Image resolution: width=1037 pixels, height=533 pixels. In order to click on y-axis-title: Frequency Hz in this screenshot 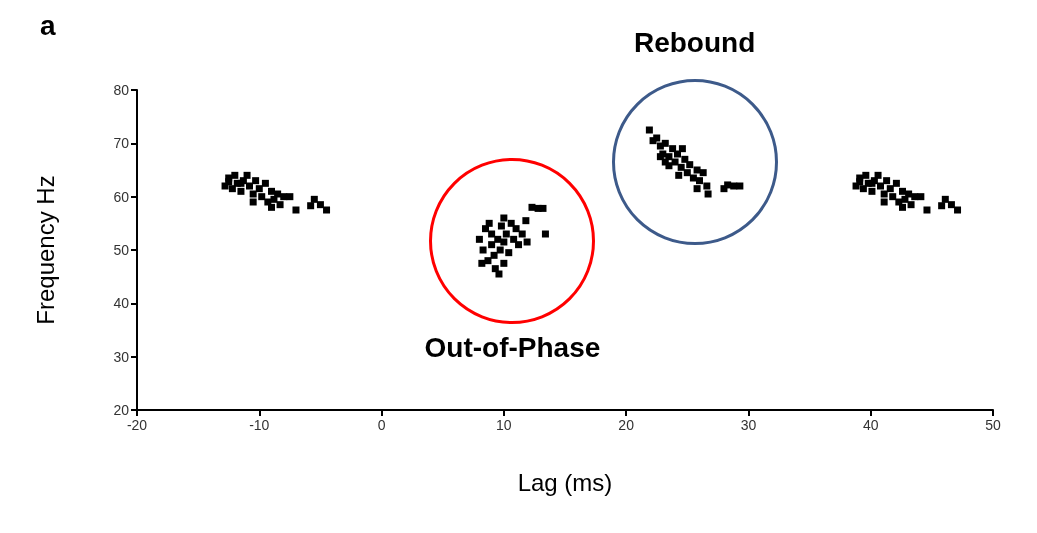, I will do `click(45, 250)`.